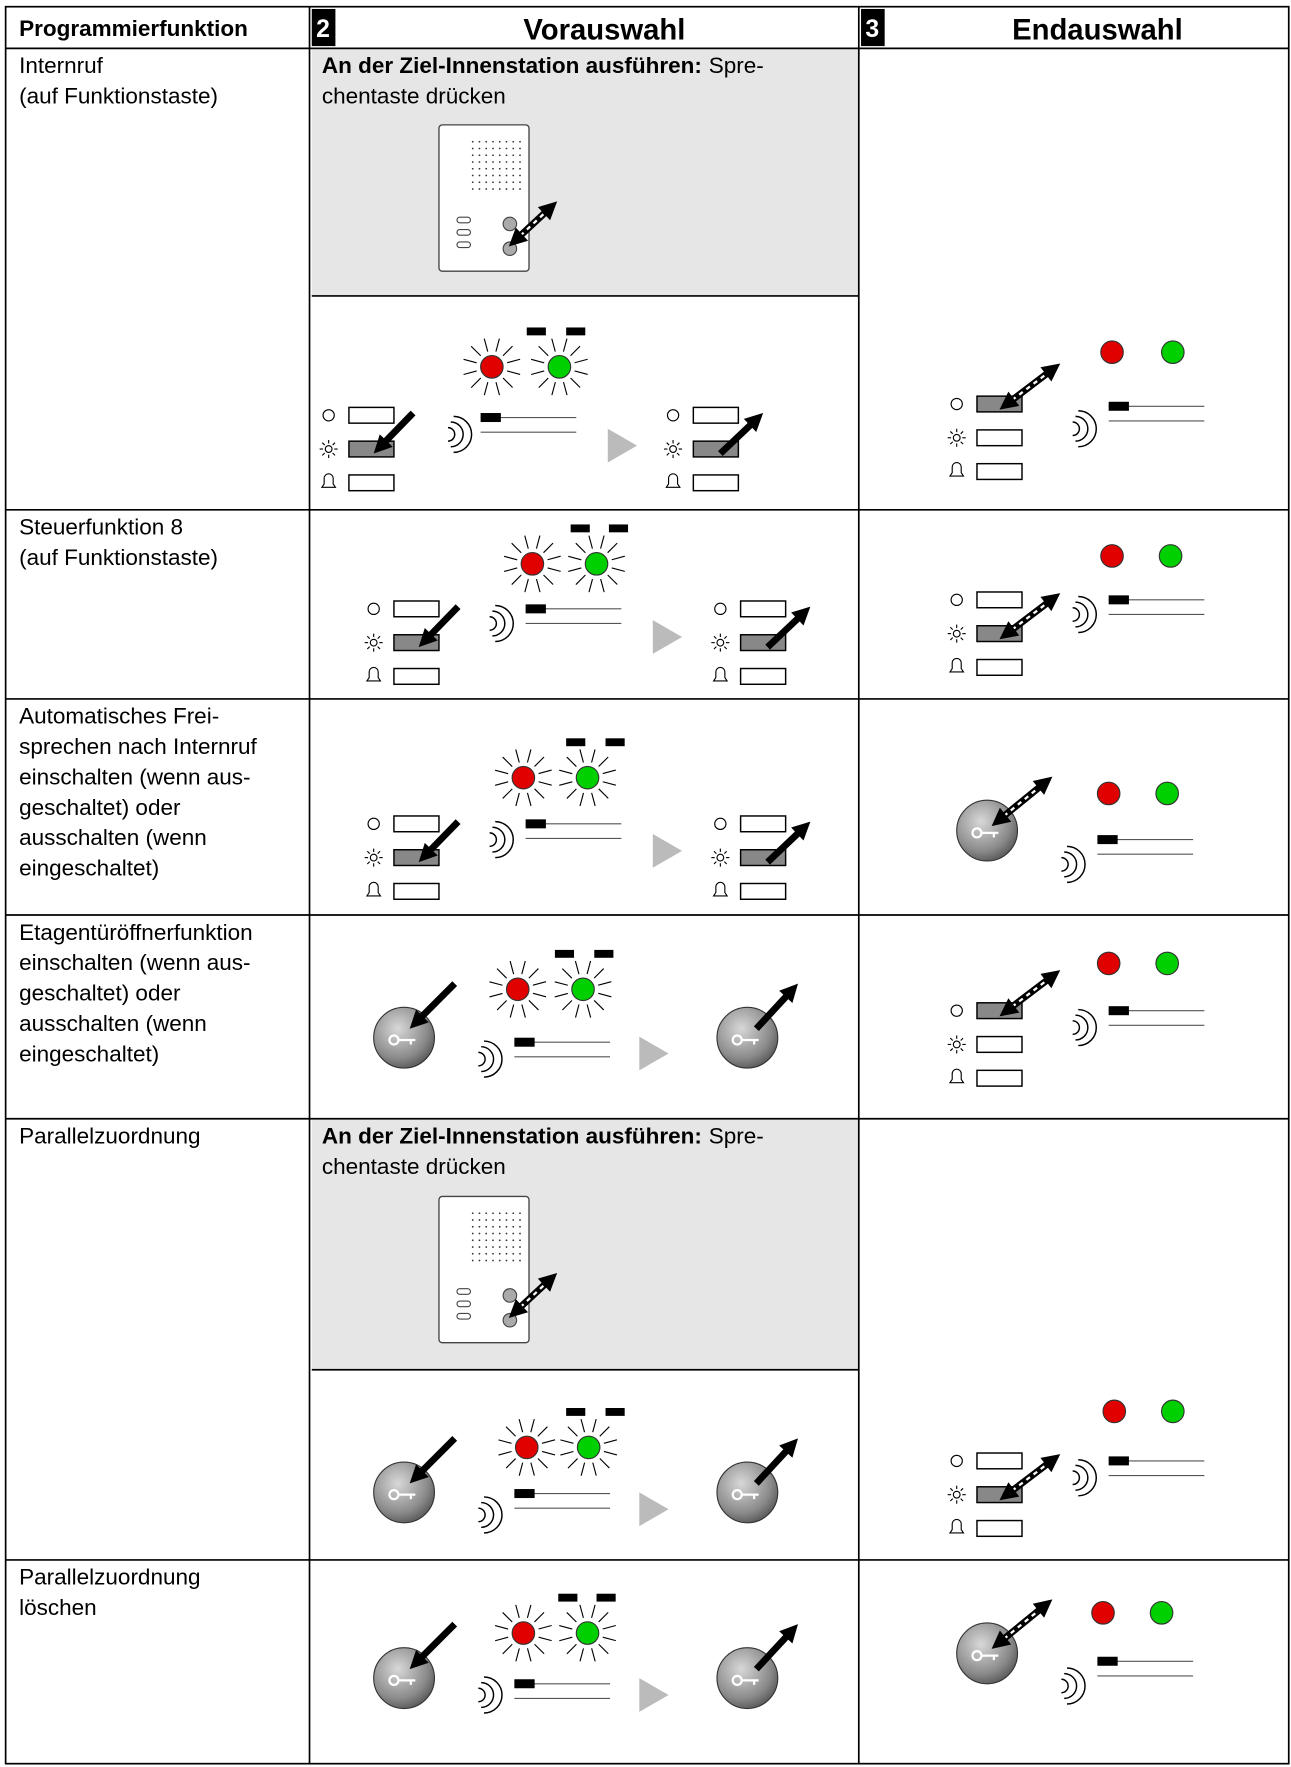 Image resolution: width=1291 pixels, height=1767 pixels. Describe the element at coordinates (58, 1607) in the screenshot. I see `function-label: löschen` at that location.